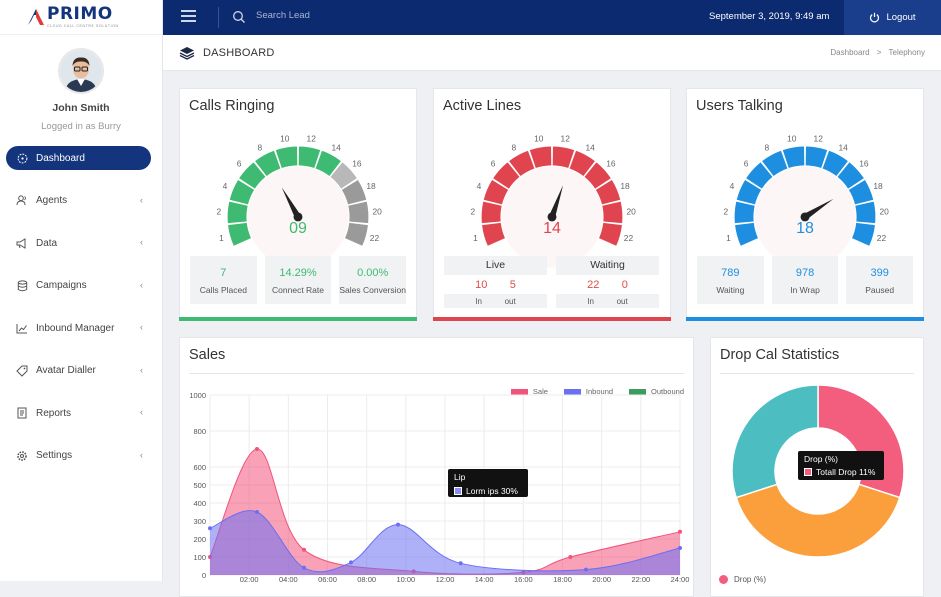  Describe the element at coordinates (805, 273) in the screenshot. I see `stat-value: 978` at that location.